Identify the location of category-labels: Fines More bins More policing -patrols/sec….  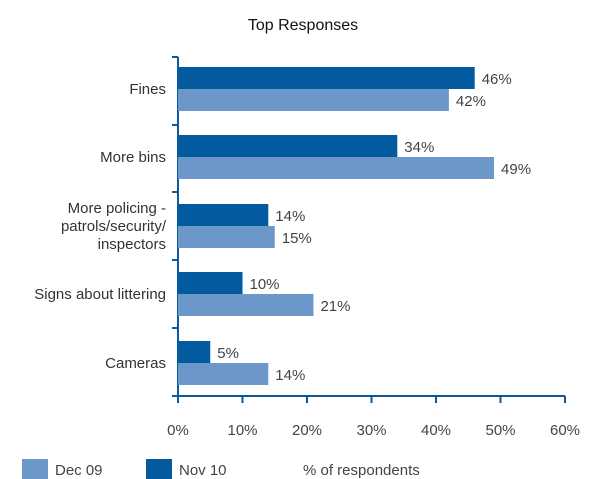
(100, 226).